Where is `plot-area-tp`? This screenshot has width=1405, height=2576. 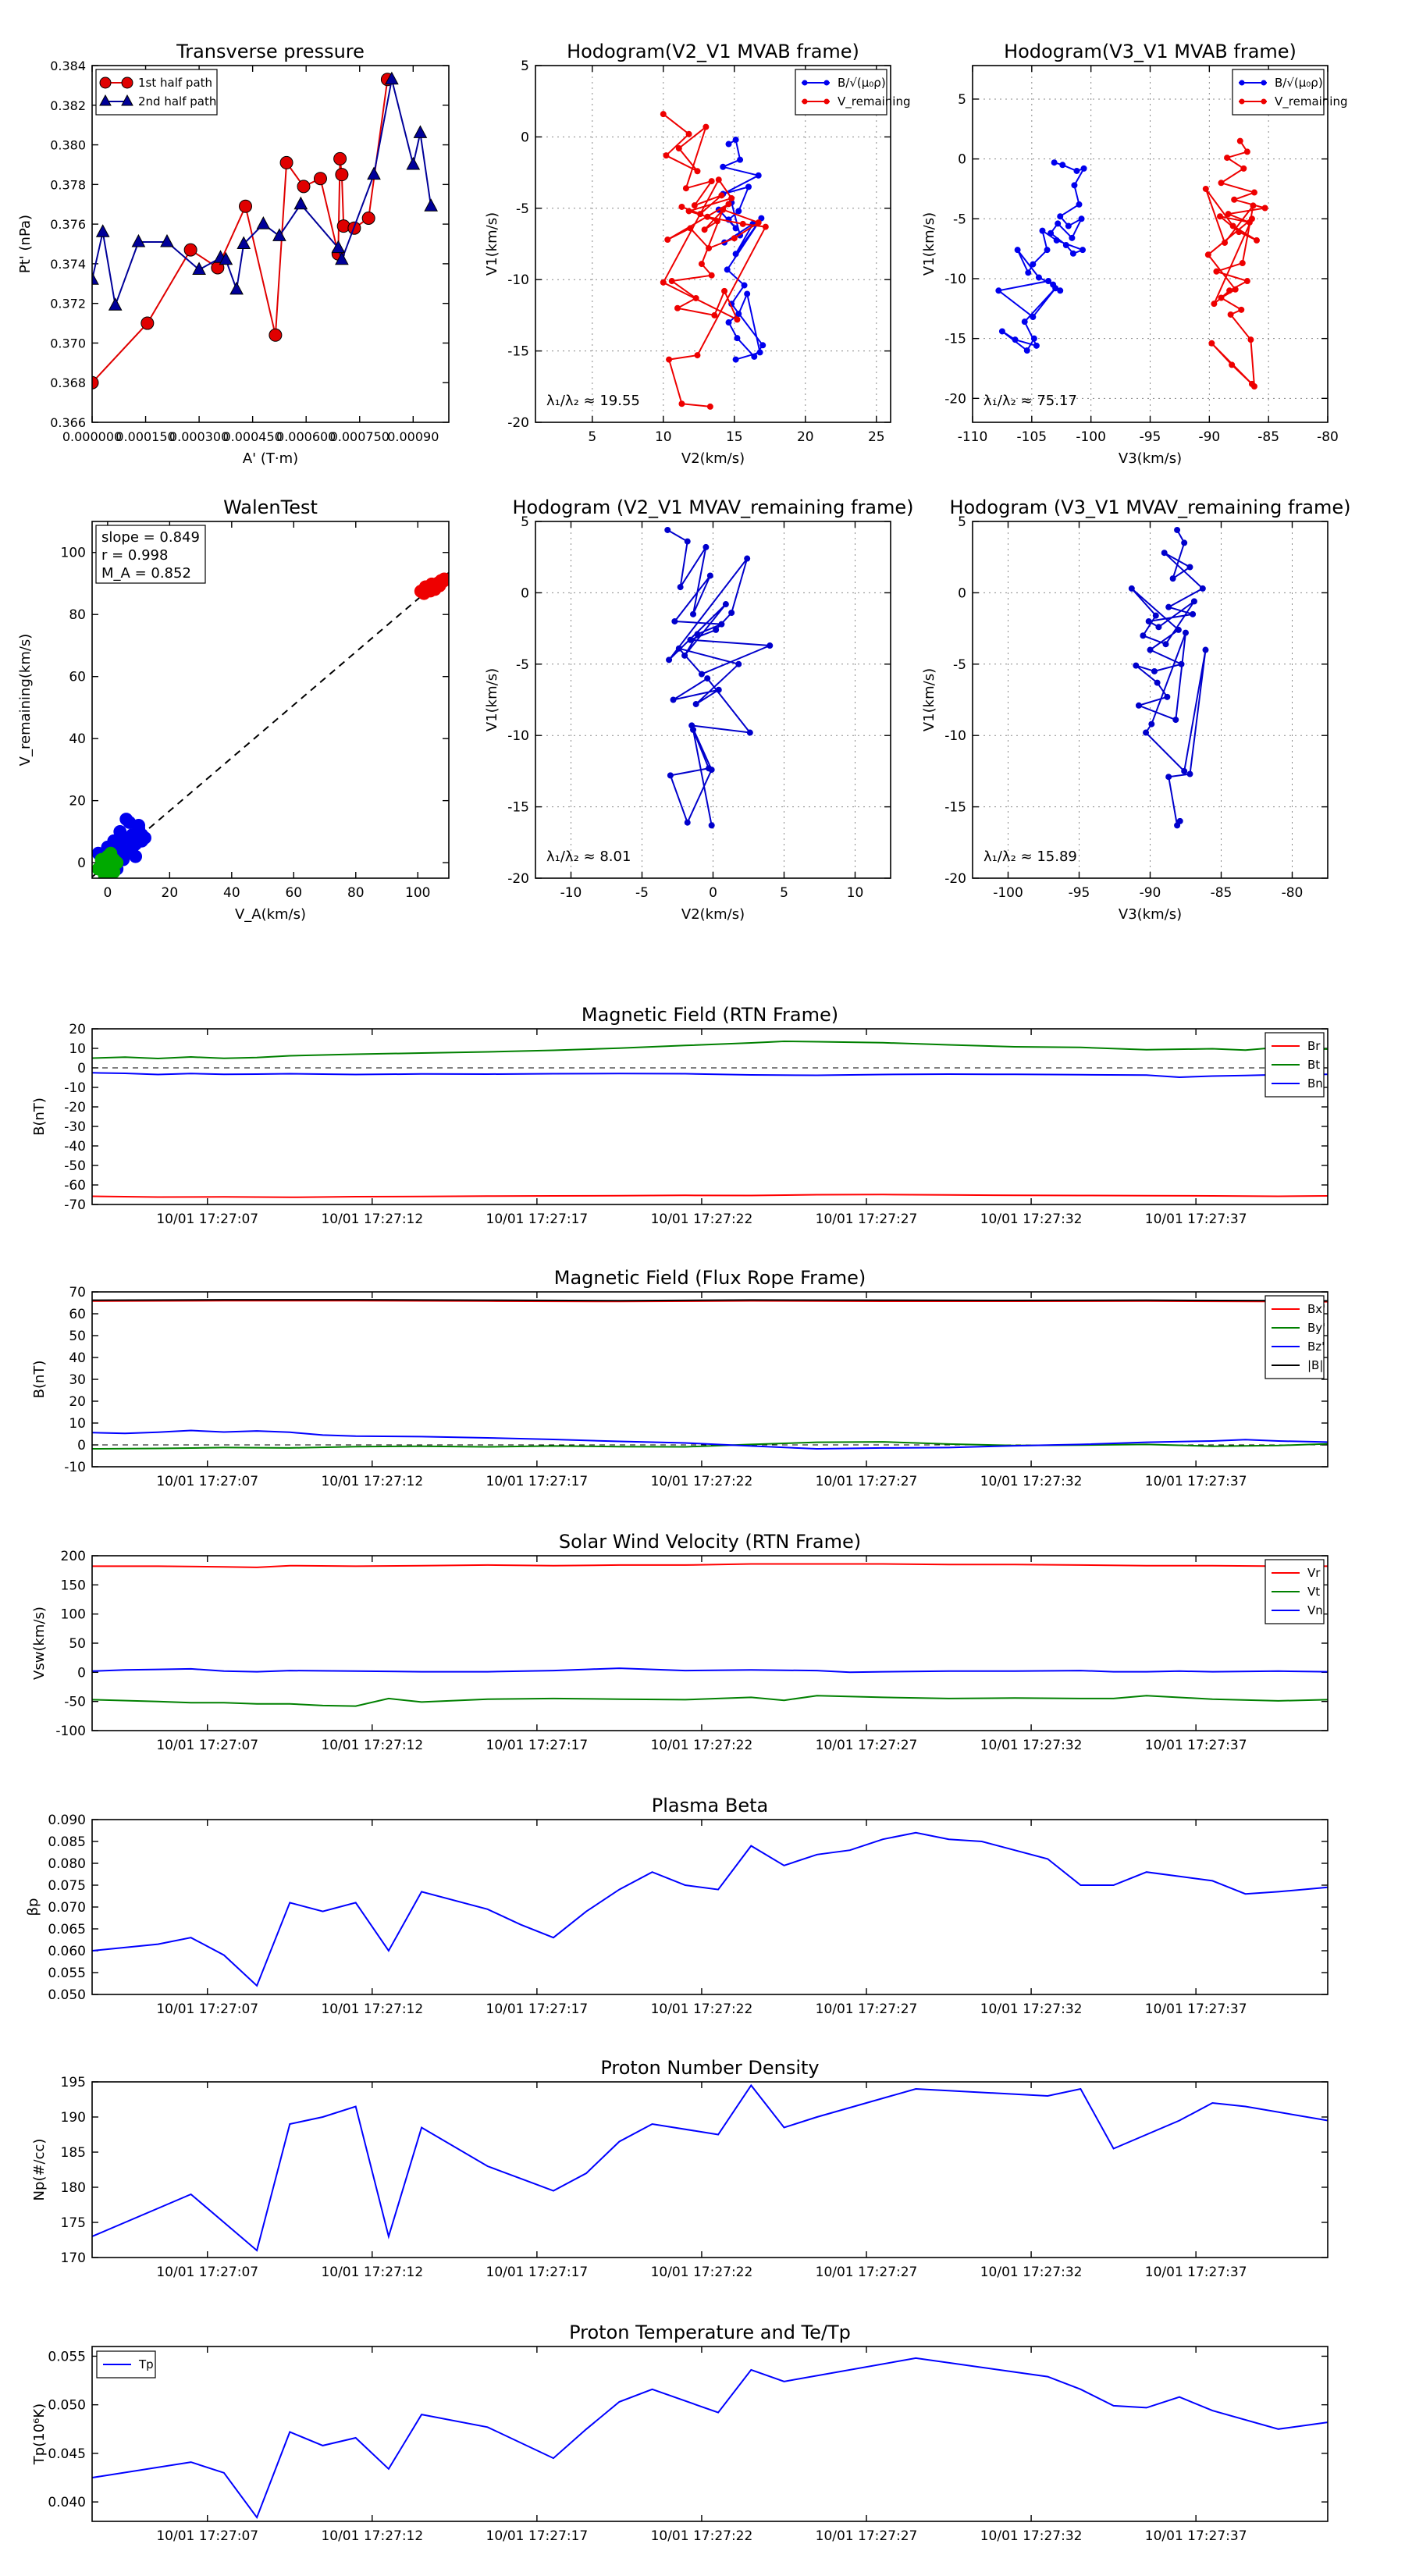
plot-area-tp is located at coordinates (265, 230).